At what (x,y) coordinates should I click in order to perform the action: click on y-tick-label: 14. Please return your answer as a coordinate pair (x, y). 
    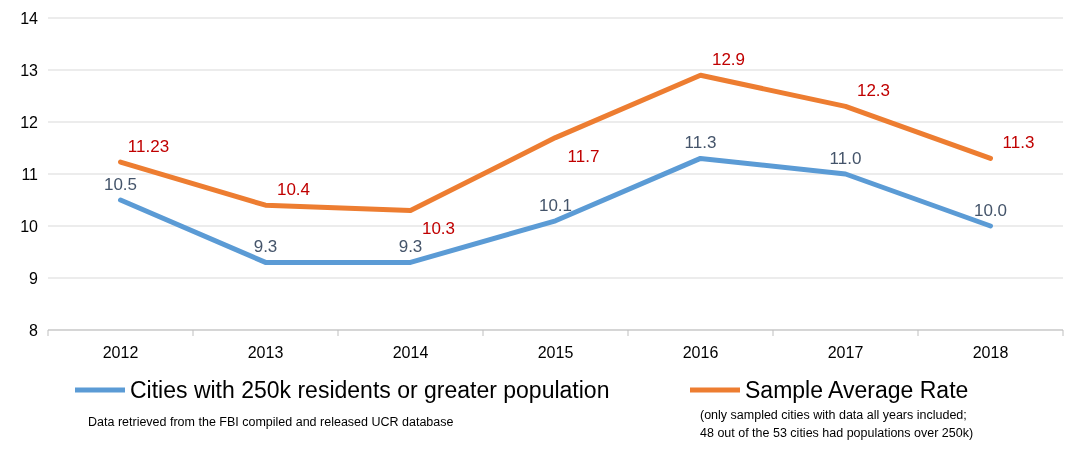
    Looking at the image, I should click on (29, 18).